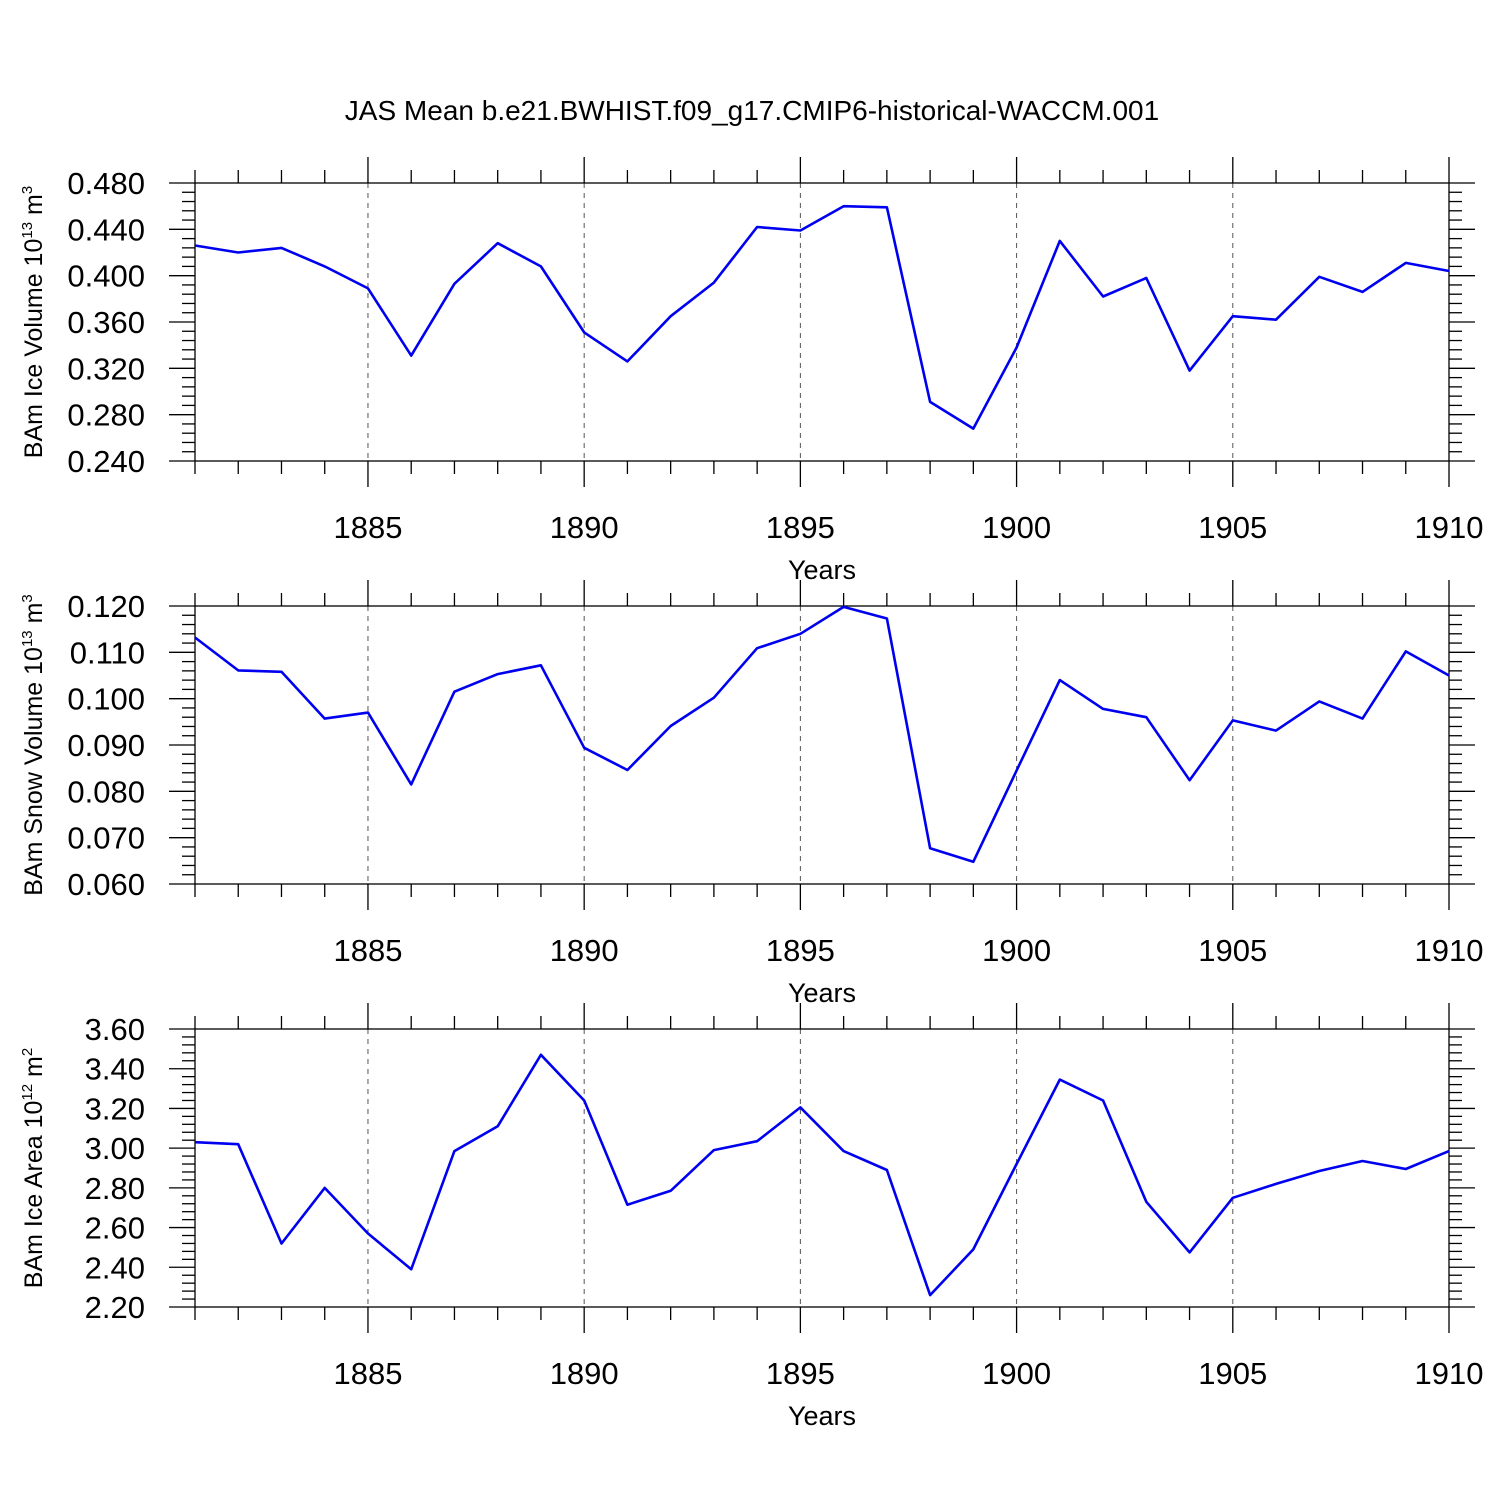 The image size is (1500, 1500). Describe the element at coordinates (106, 415) in the screenshot. I see `y-tick-label: 0.280` at that location.